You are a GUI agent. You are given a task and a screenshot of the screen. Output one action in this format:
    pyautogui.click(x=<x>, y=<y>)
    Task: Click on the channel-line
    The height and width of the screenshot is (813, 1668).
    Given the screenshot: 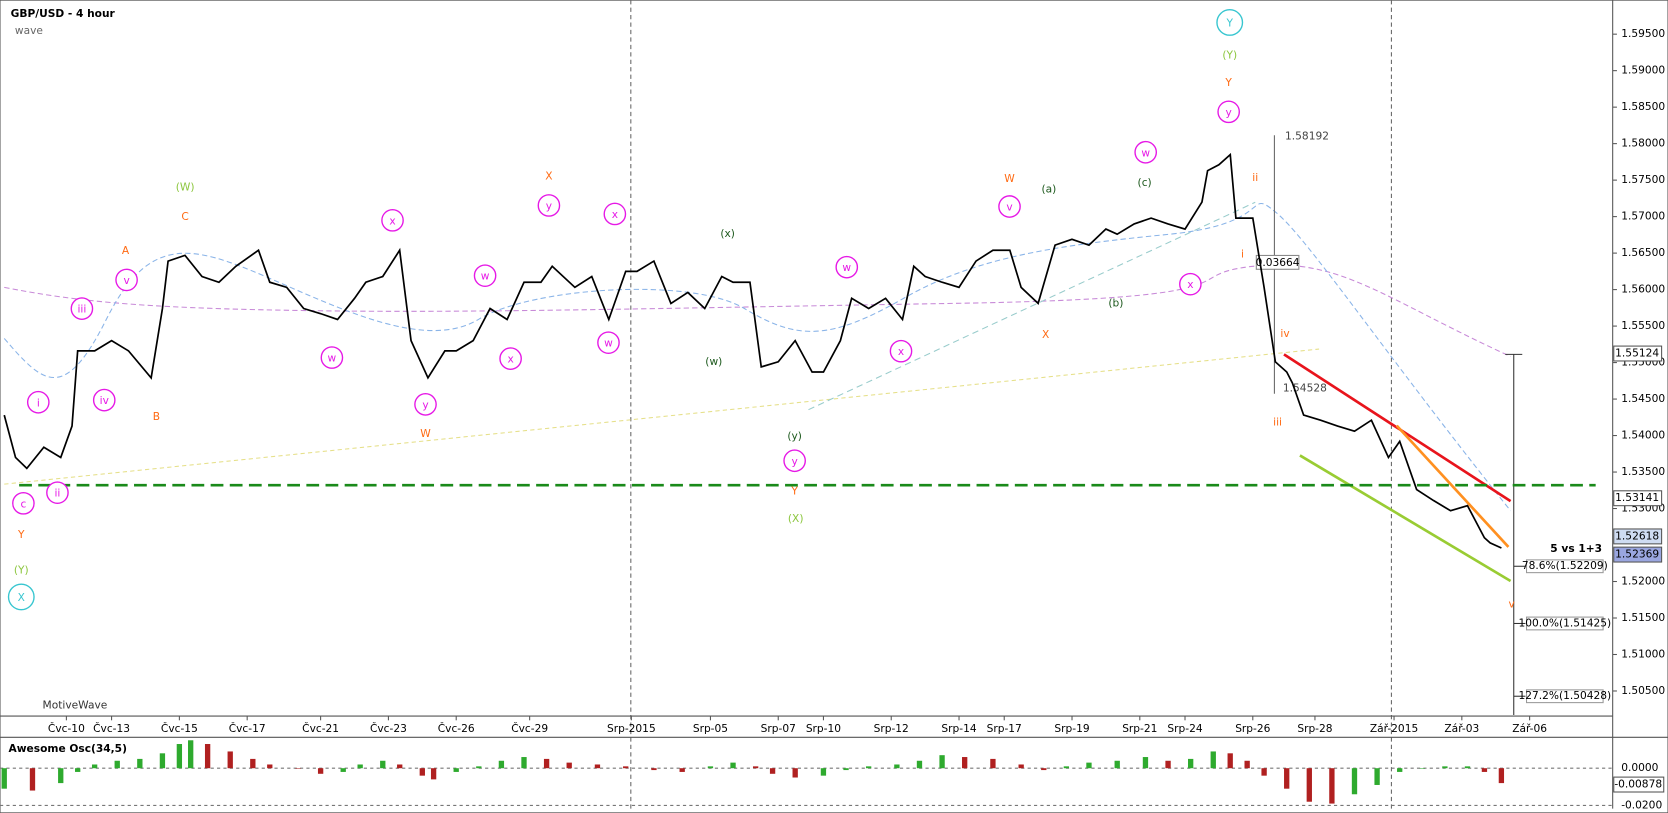 What is the action you would take?
    pyautogui.click(x=1405, y=518)
    